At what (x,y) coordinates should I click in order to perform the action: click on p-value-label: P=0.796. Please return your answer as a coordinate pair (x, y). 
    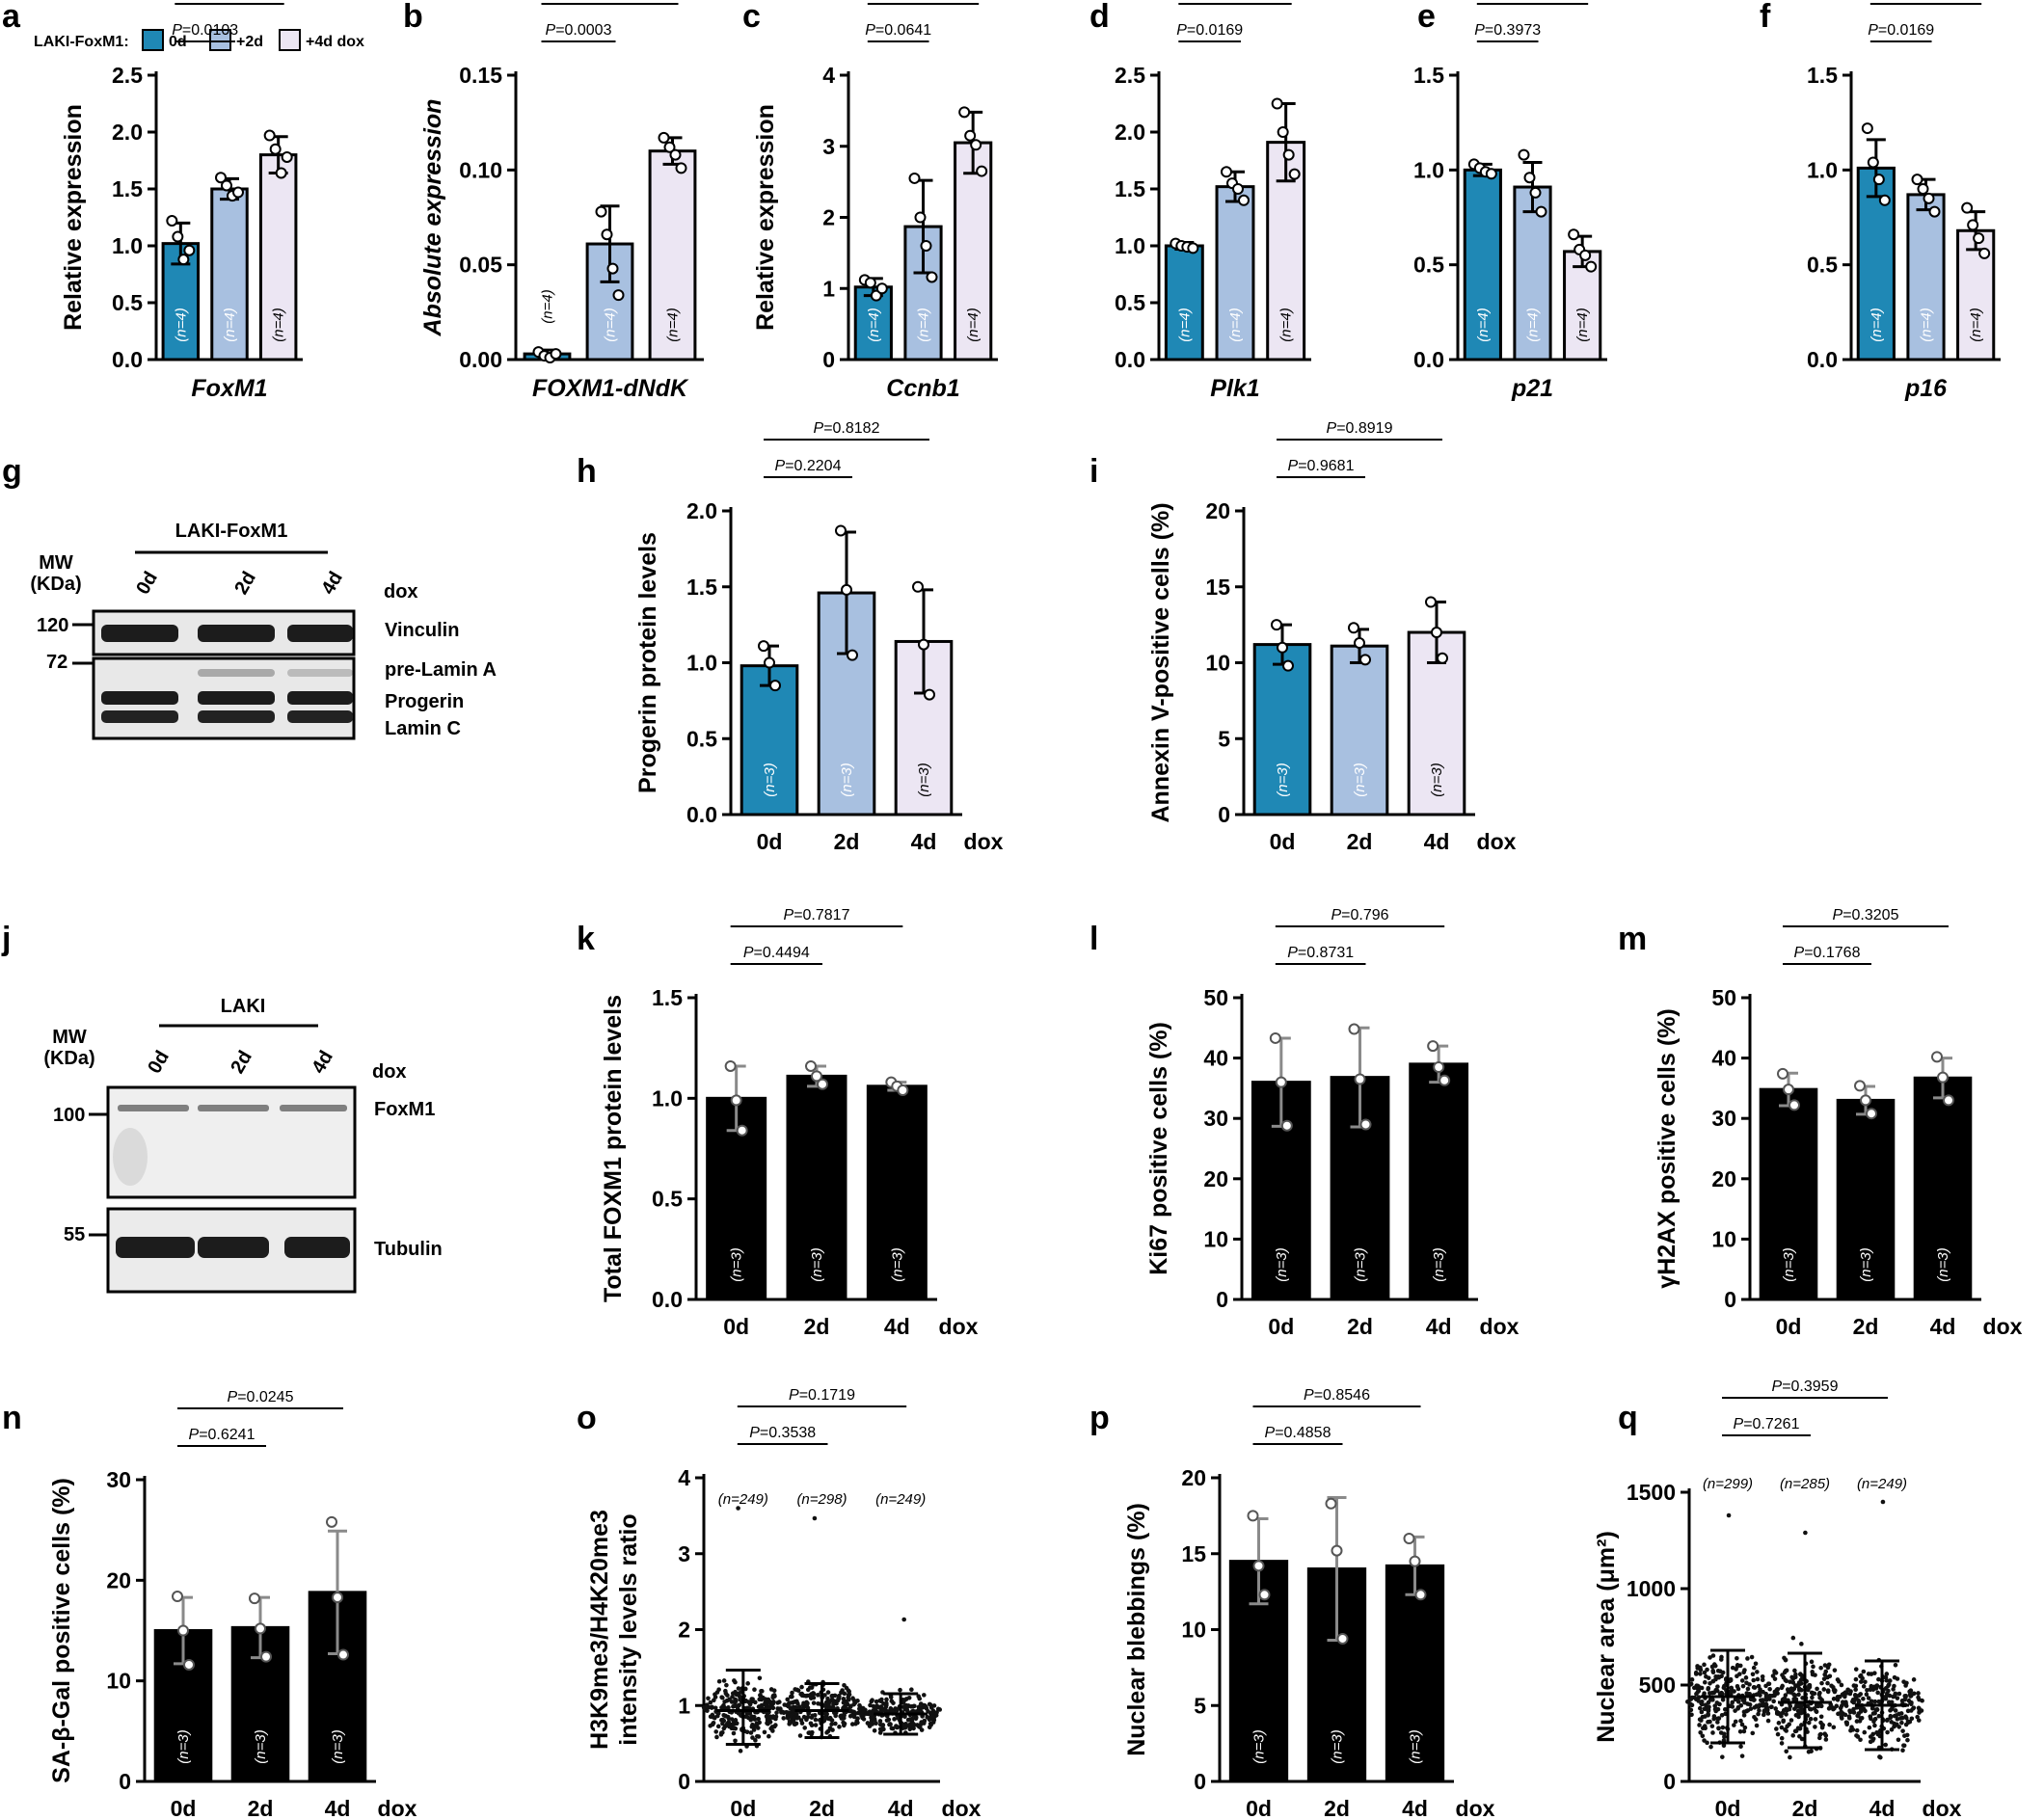
    Looking at the image, I should click on (1359, 915).